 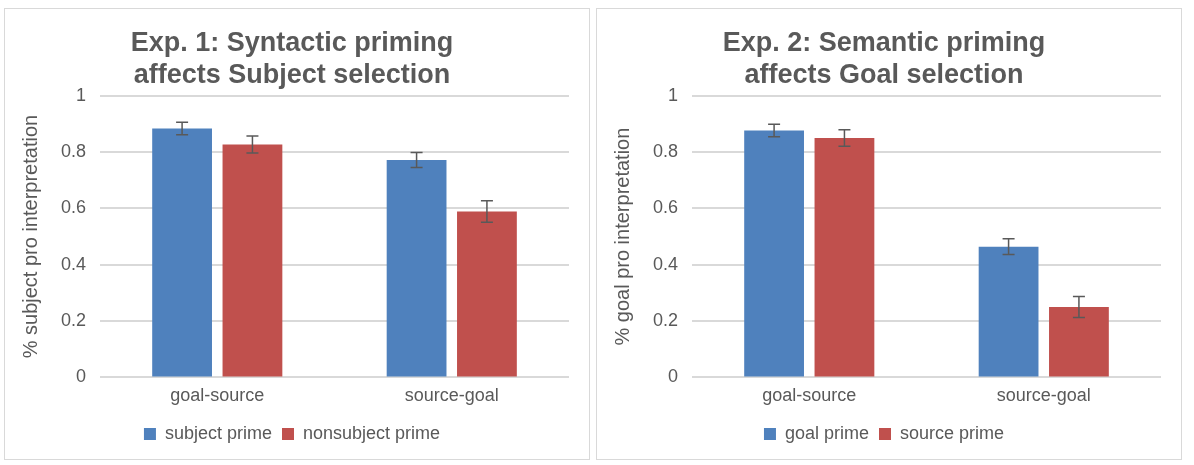 What do you see at coordinates (218, 432) in the screenshot?
I see `legend-label: subject prime` at bounding box center [218, 432].